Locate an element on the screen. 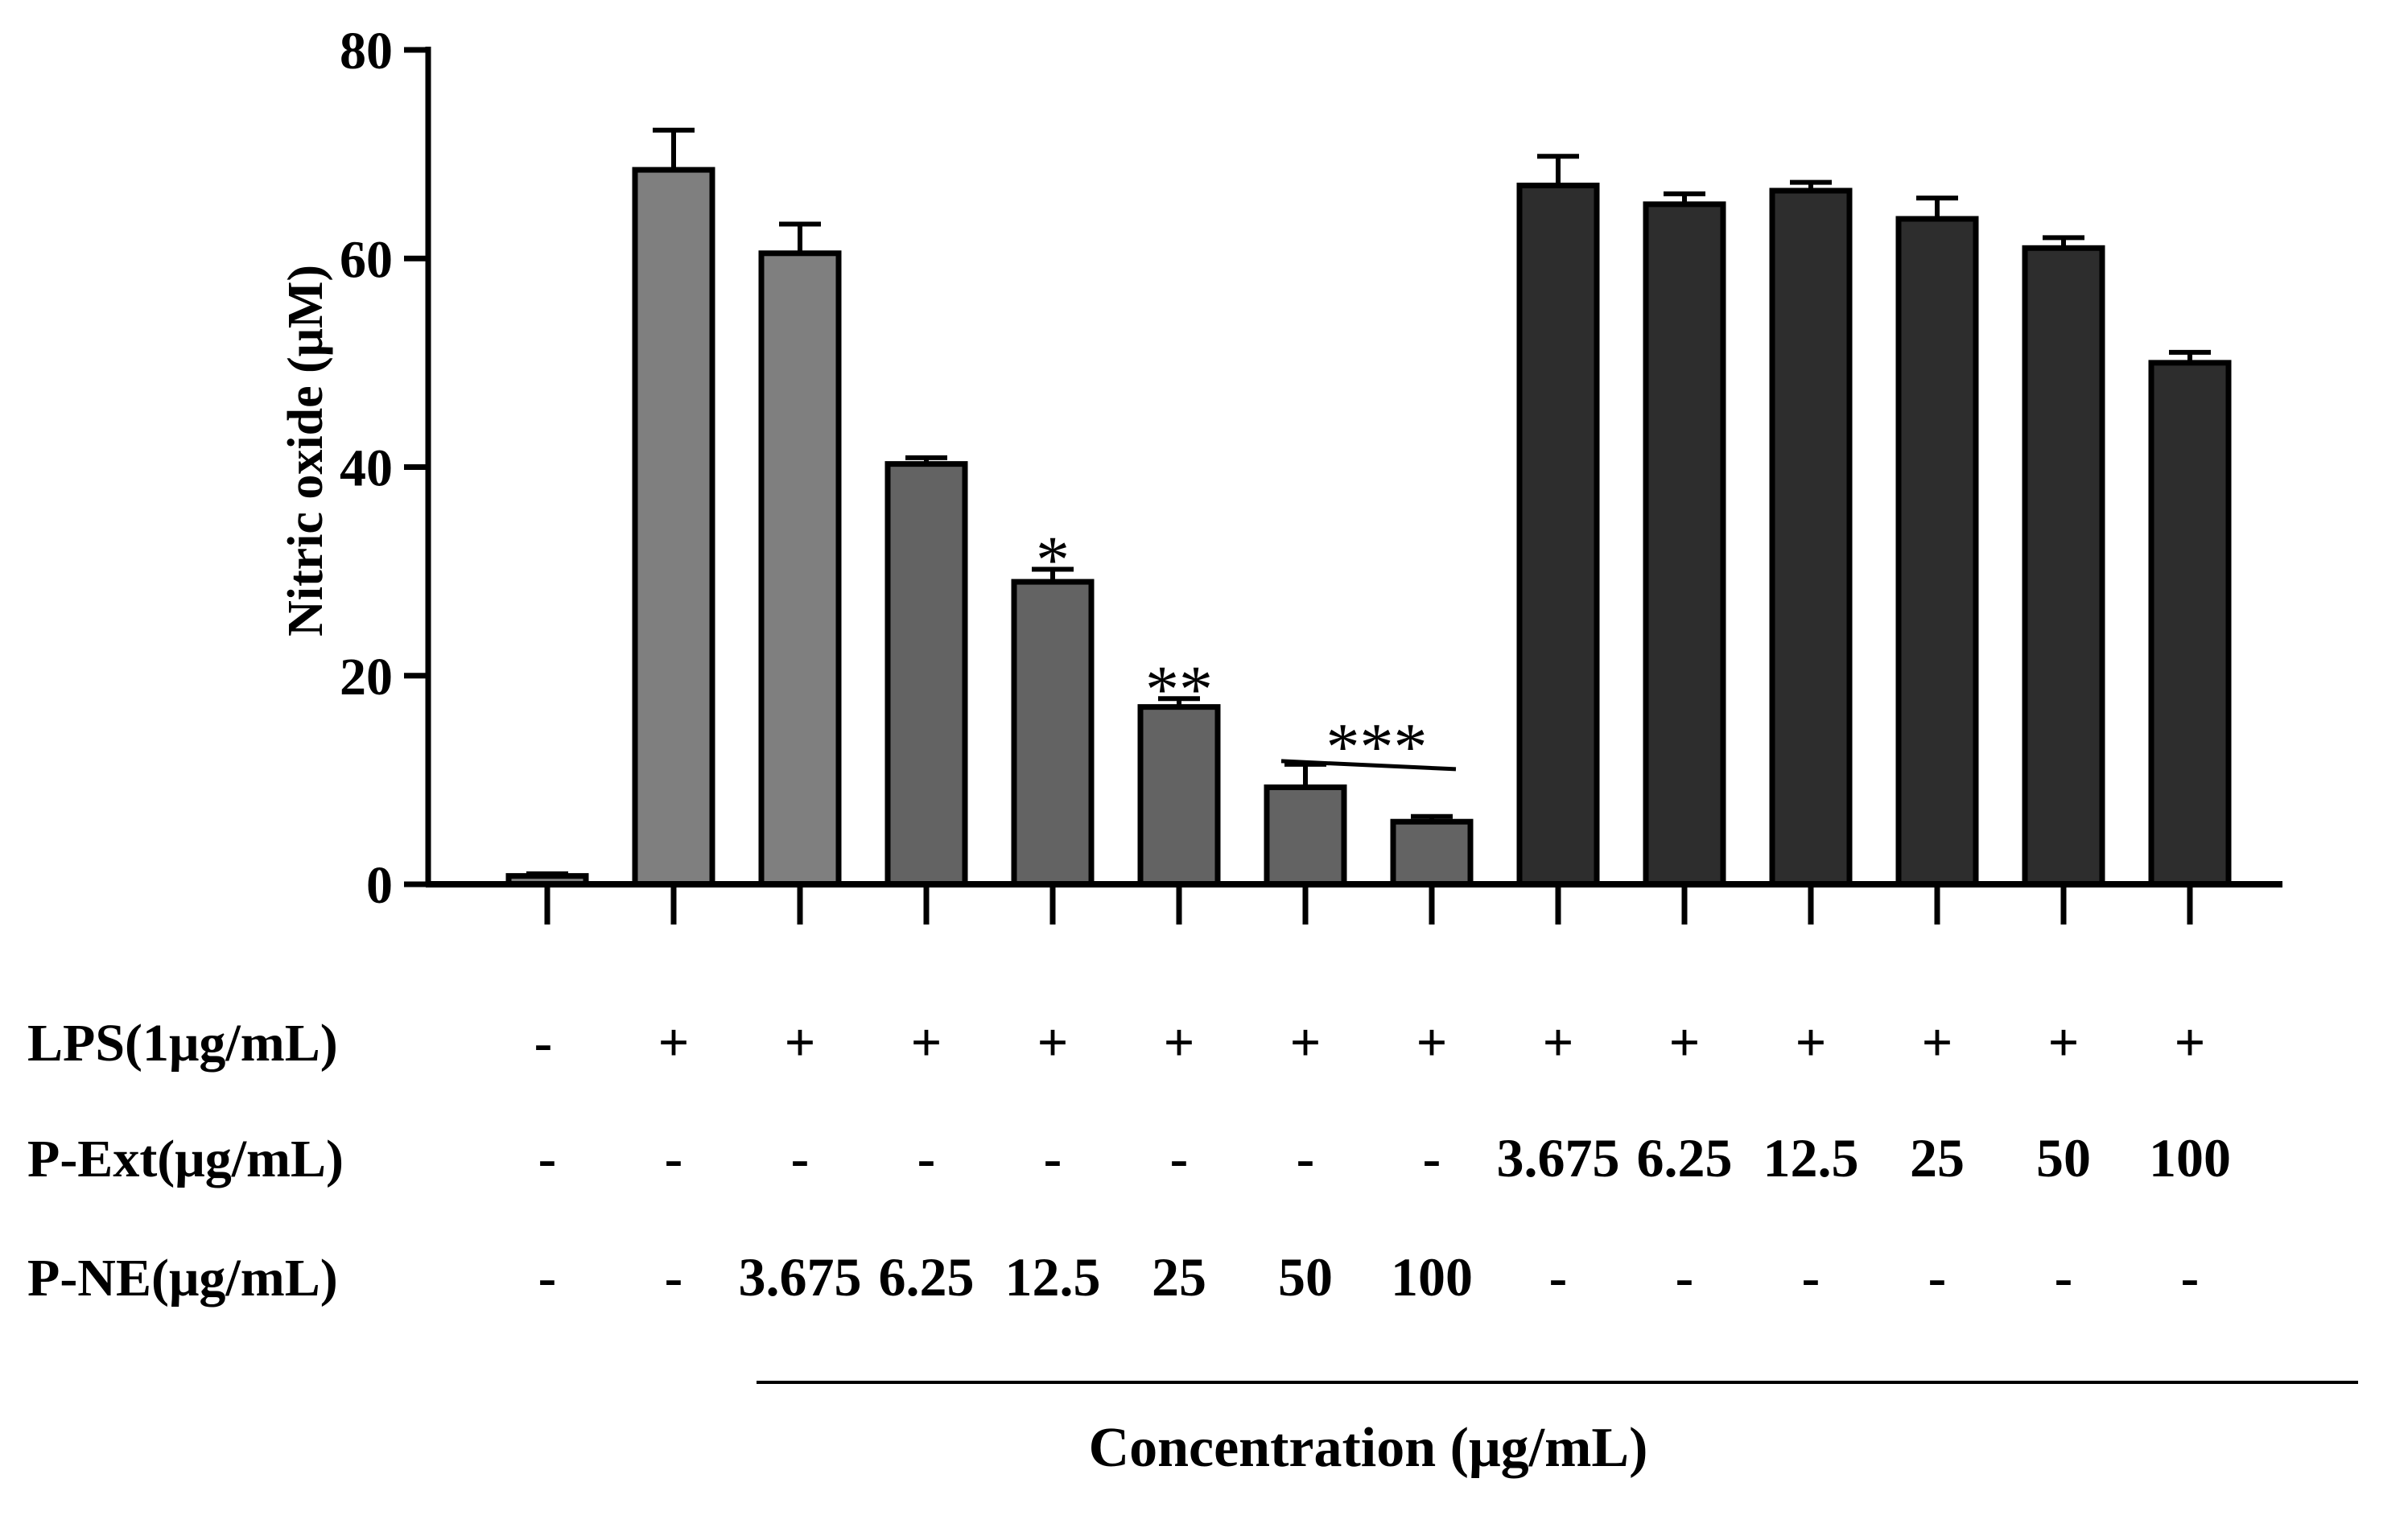 The width and height of the screenshot is (2408, 1532). y-tick-label: 80 is located at coordinates (366, 51).